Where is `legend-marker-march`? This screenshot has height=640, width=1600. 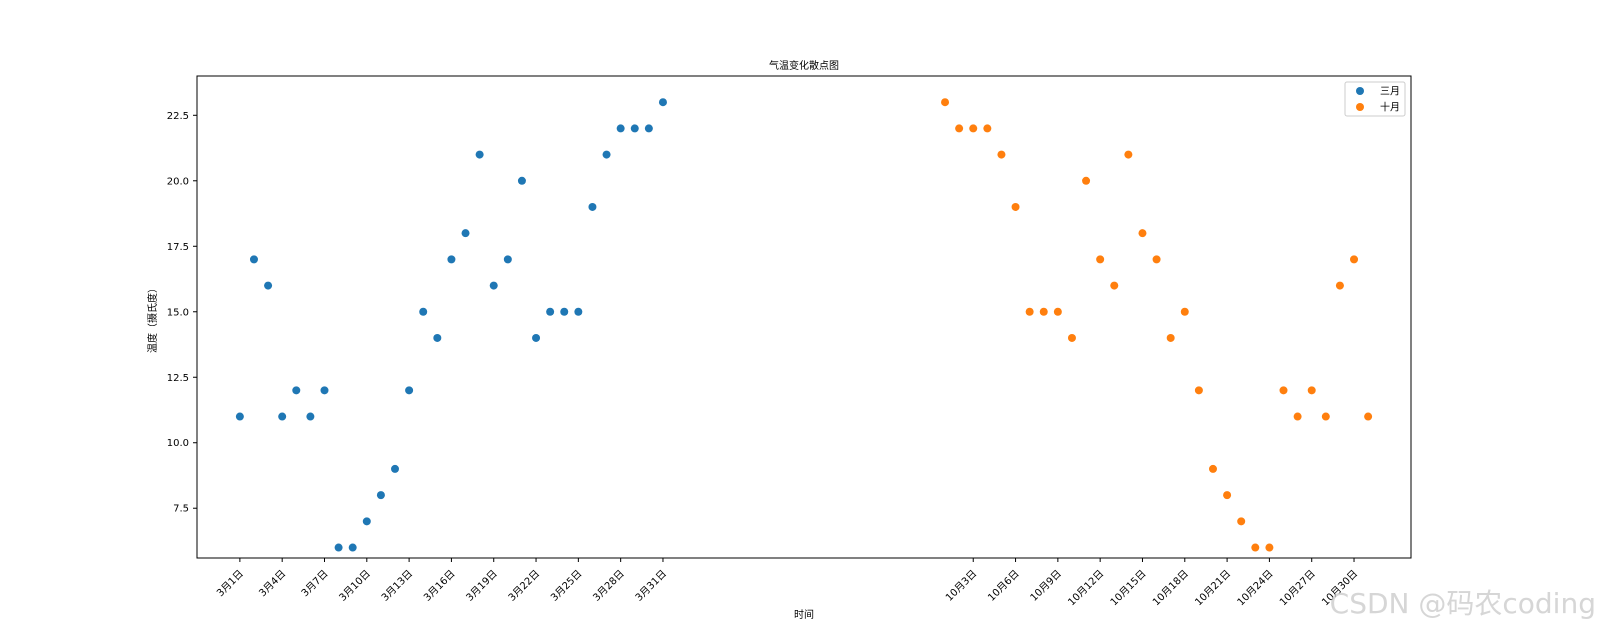
legend-marker-march is located at coordinates (1360, 91).